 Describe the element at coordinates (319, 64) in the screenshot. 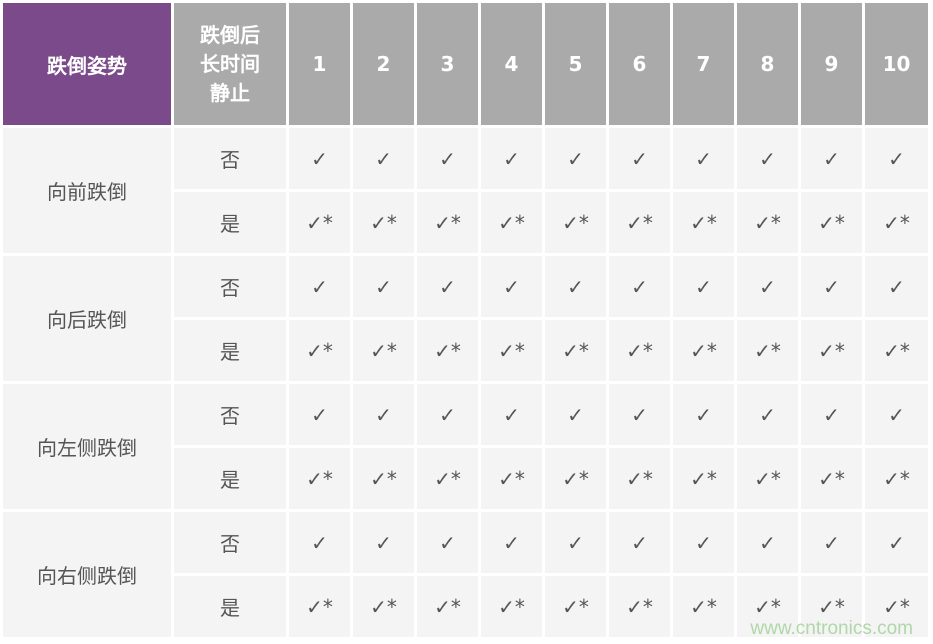

I see `header-trial-1: 1` at that location.